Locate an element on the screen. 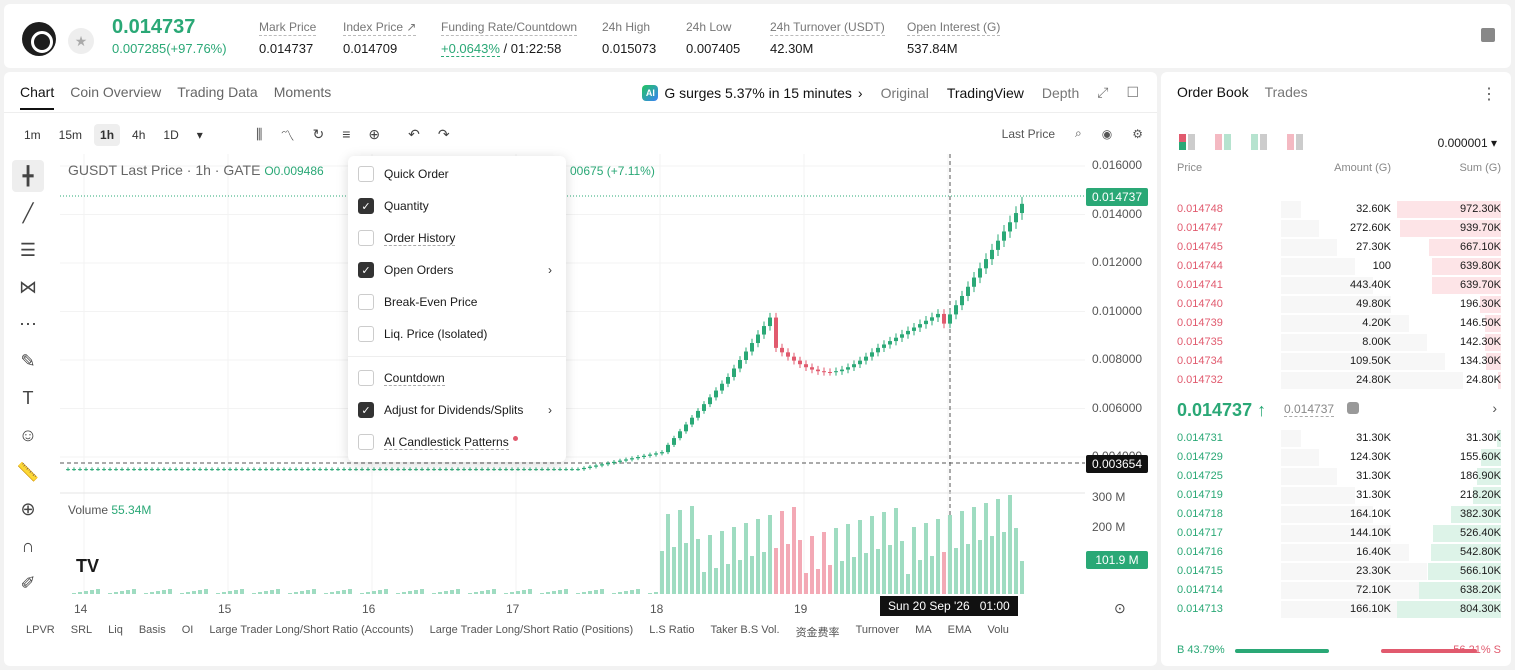  menu-item: ✓ Quantity is located at coordinates (393, 206).